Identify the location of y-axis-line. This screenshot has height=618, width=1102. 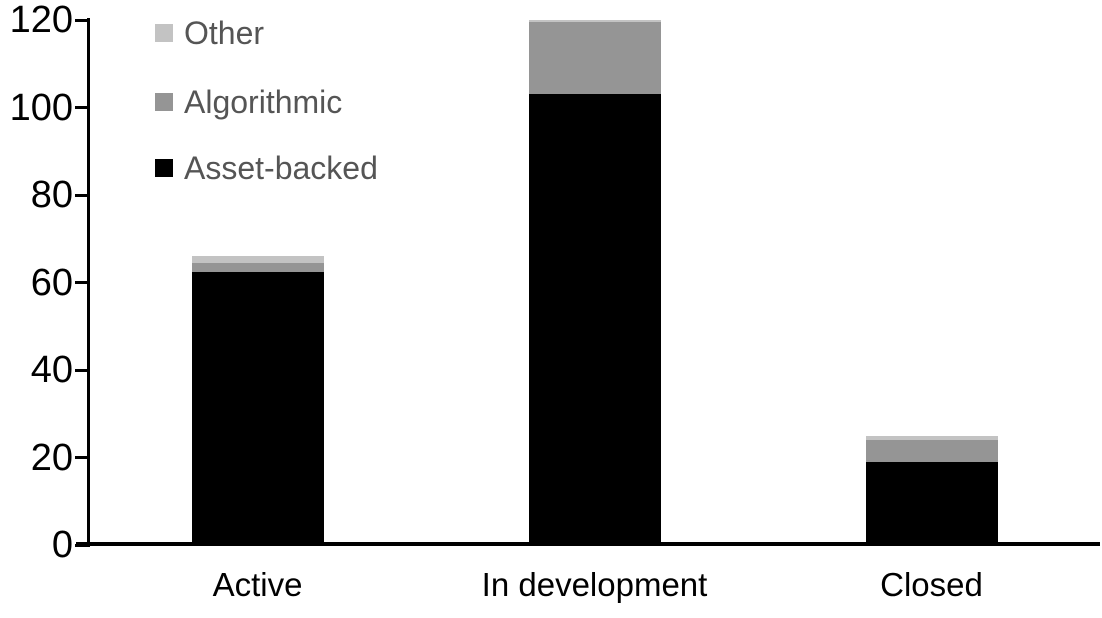
(88, 282).